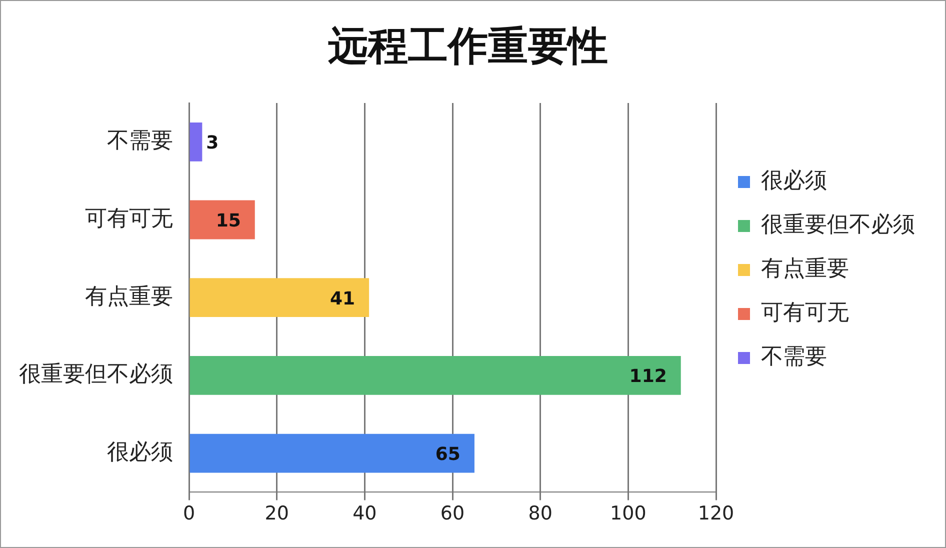 This screenshot has width=946, height=548. I want to click on chart-title: 远程工作重要性, so click(468, 46).